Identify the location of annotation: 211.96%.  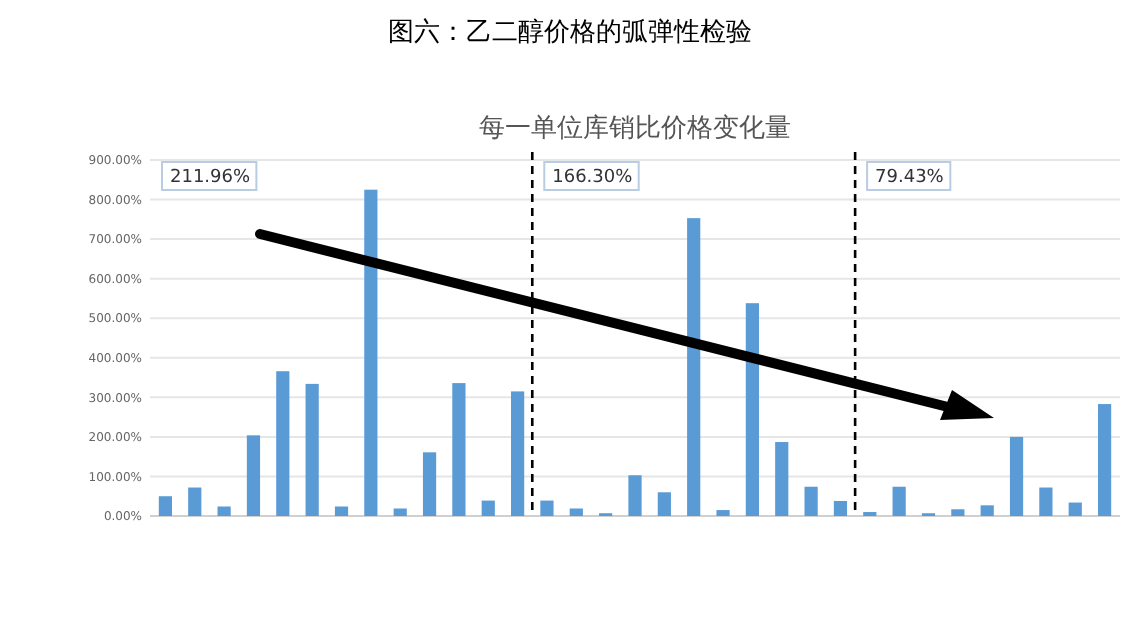
(210, 178).